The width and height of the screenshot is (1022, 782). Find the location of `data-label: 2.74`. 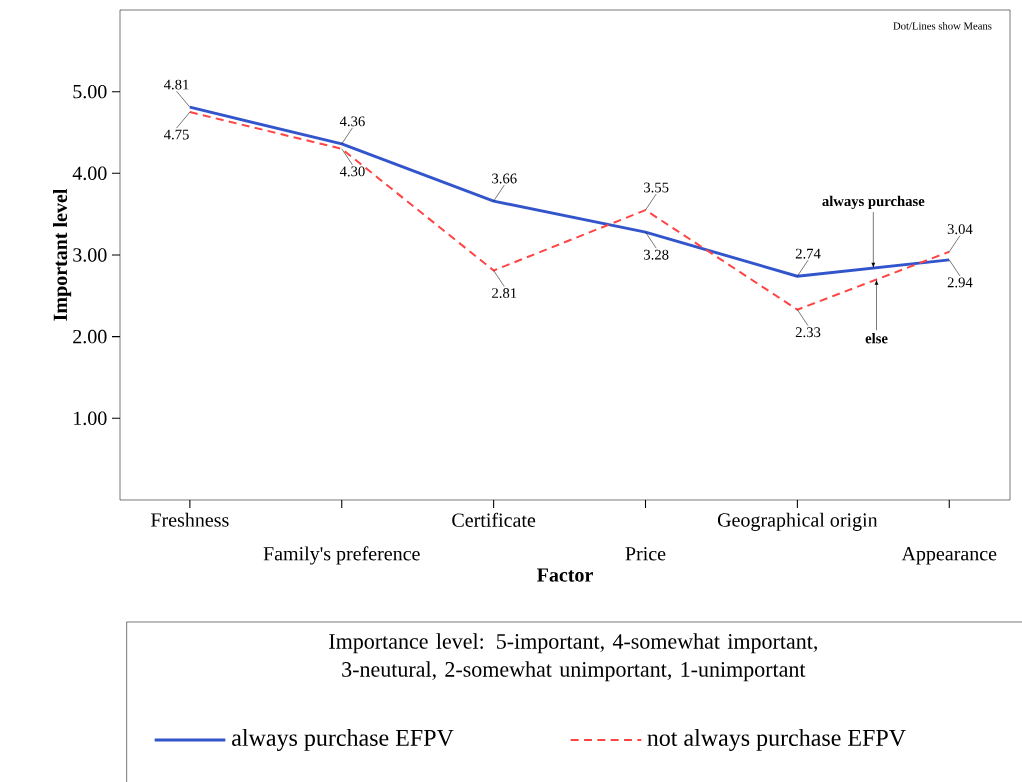

data-label: 2.74 is located at coordinates (808, 253).